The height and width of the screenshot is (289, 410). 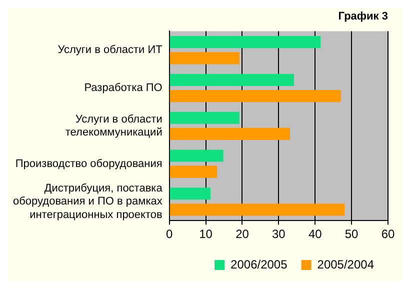 I want to click on legend-label: 2006/2005, so click(x=259, y=264).